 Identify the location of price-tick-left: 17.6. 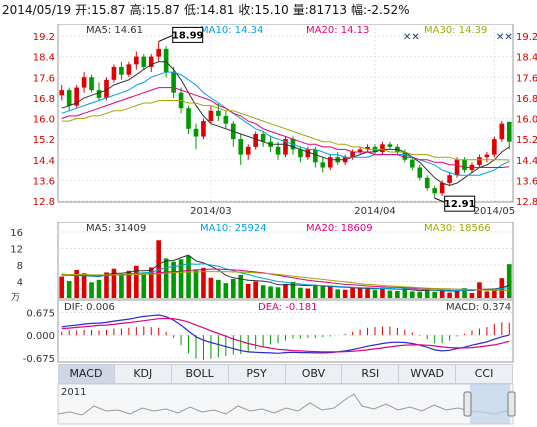
(44, 78).